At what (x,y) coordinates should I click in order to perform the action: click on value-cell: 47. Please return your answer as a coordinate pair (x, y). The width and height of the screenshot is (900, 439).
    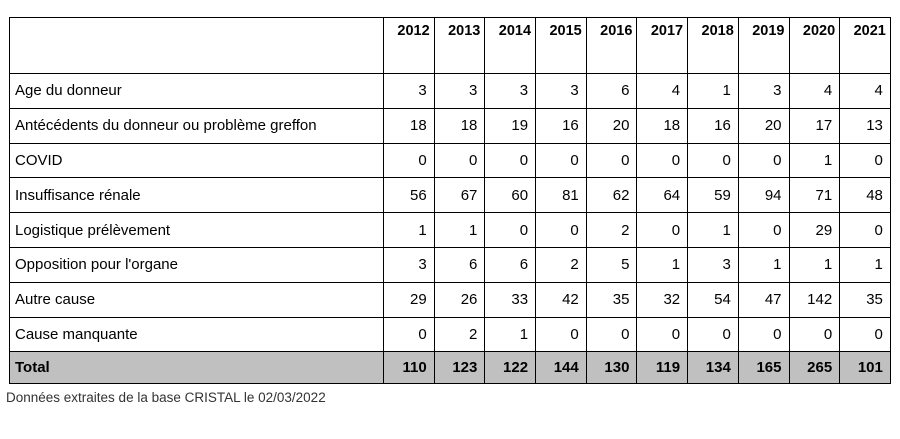
    Looking at the image, I should click on (763, 299).